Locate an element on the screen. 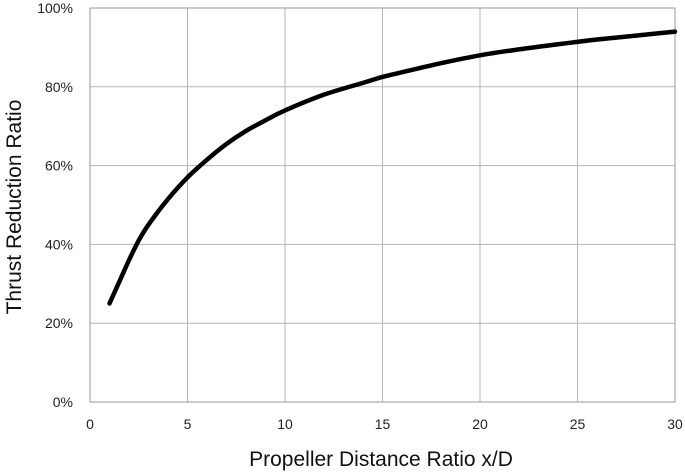  x-tick-label: 25 is located at coordinates (578, 424).